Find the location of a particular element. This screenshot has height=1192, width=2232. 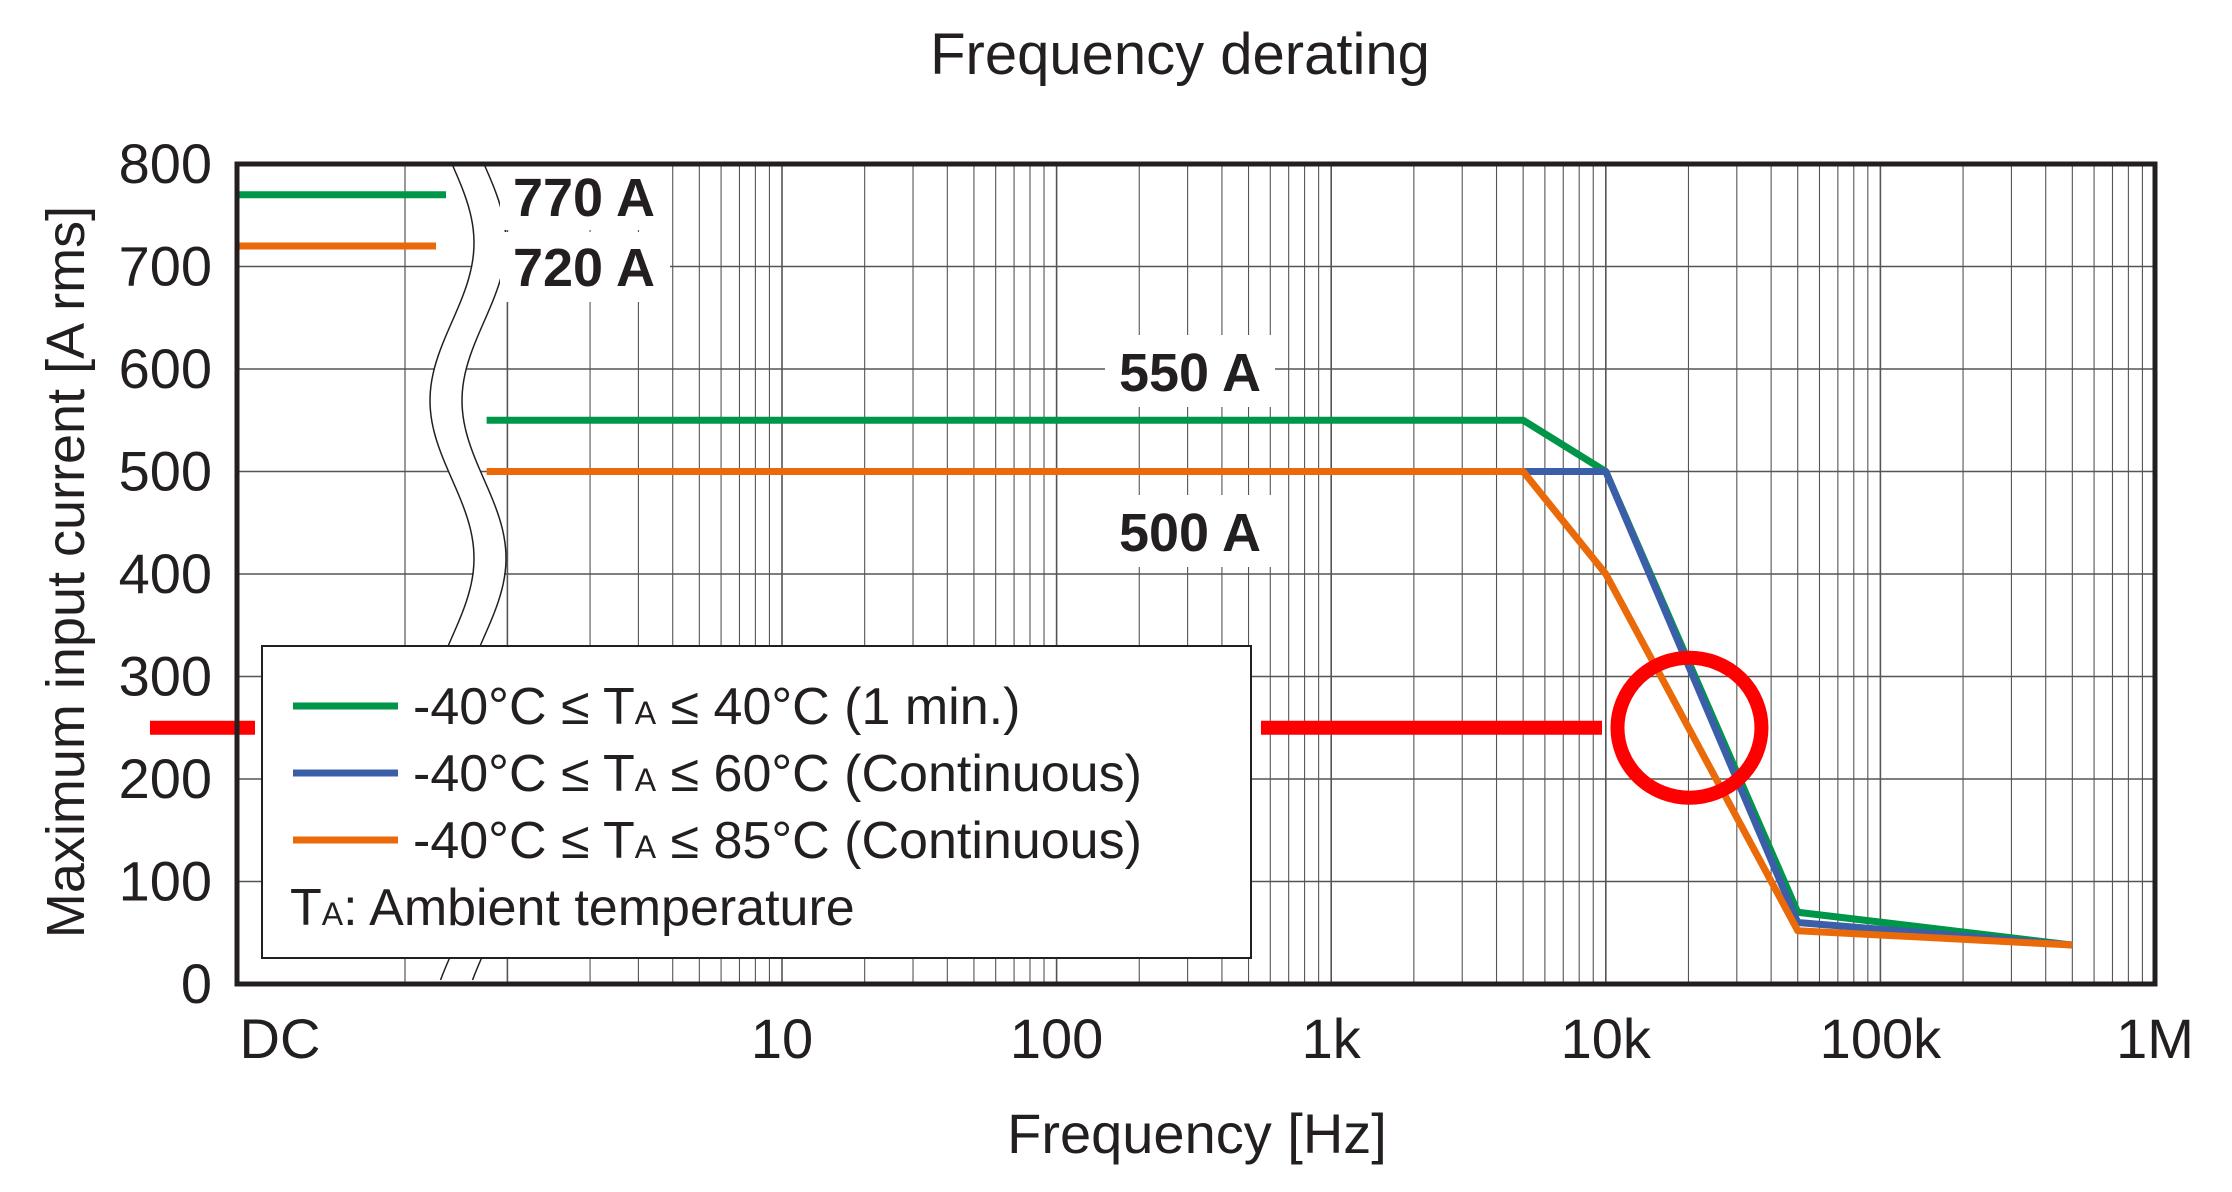

y-tick-label: 600 is located at coordinates (165, 368).